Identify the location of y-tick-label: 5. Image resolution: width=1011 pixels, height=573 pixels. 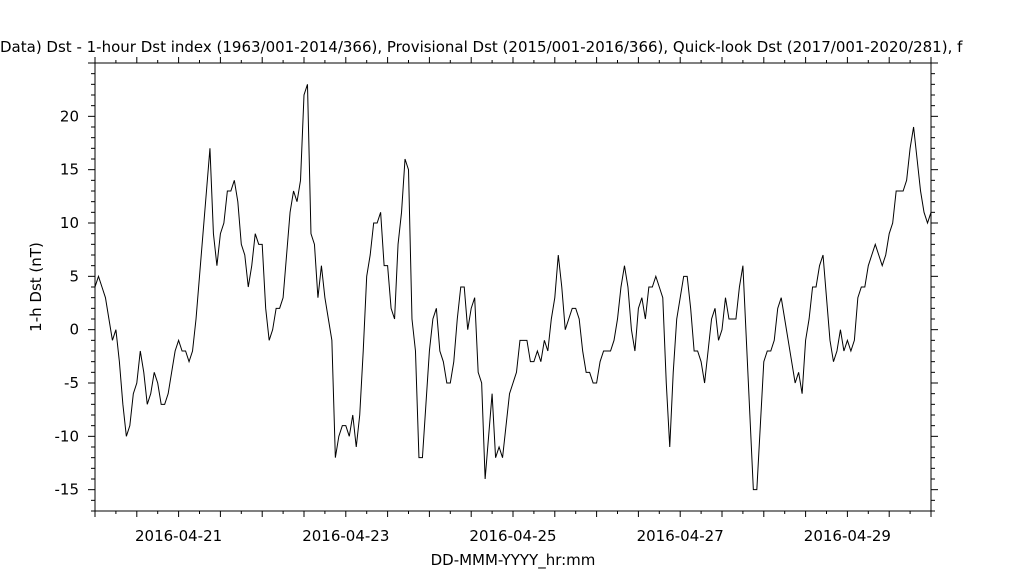
(74, 276).